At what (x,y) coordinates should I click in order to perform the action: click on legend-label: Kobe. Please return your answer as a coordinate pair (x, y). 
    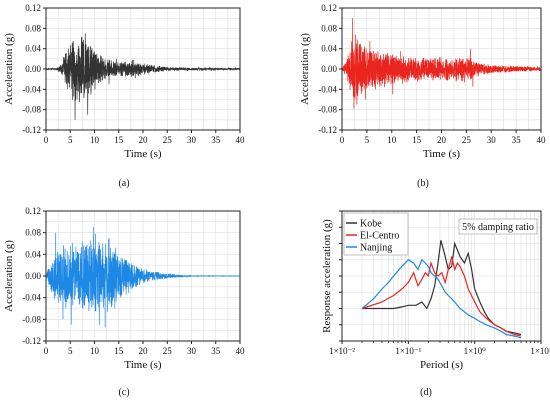
    Looking at the image, I should click on (371, 224).